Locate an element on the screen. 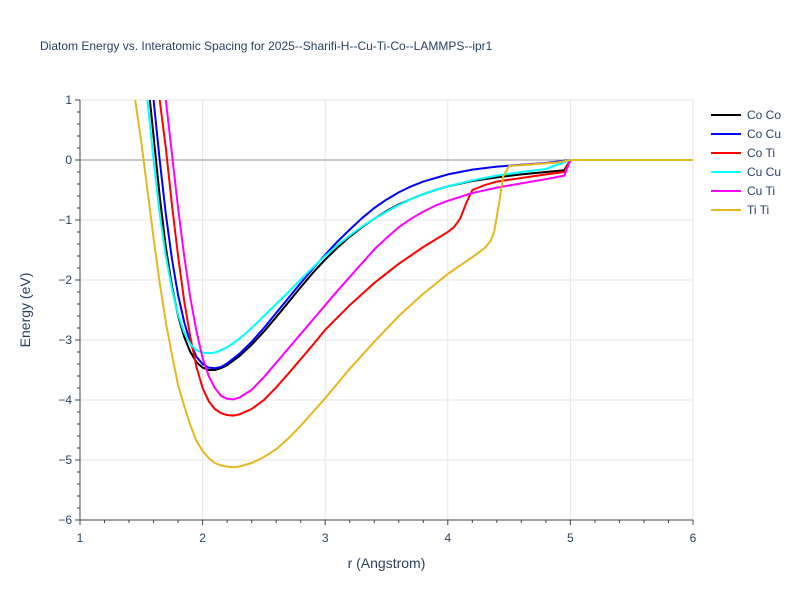  y-tick-label: −1 is located at coordinates (65, 220).